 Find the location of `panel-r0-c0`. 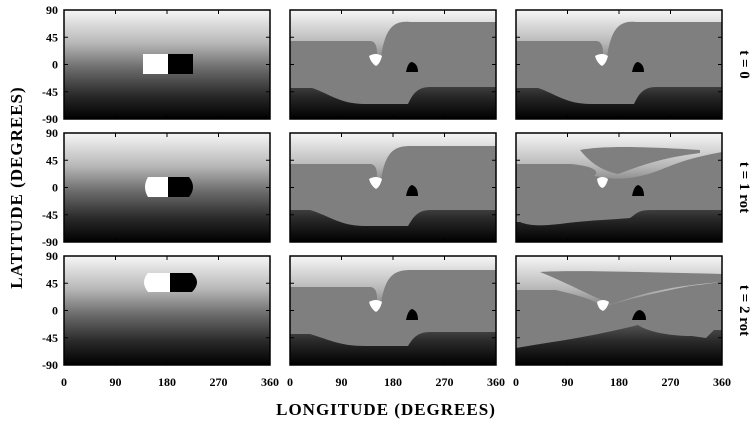

panel-r0-c0 is located at coordinates (167, 64).